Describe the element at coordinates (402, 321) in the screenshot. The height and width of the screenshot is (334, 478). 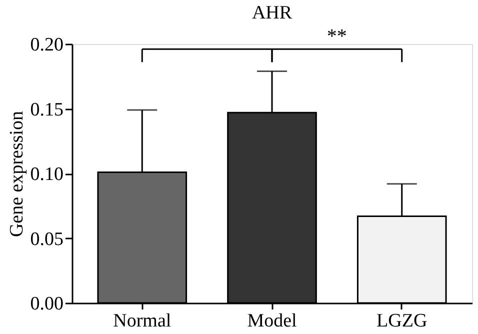
I see `x-tick-label: LGZG` at that location.